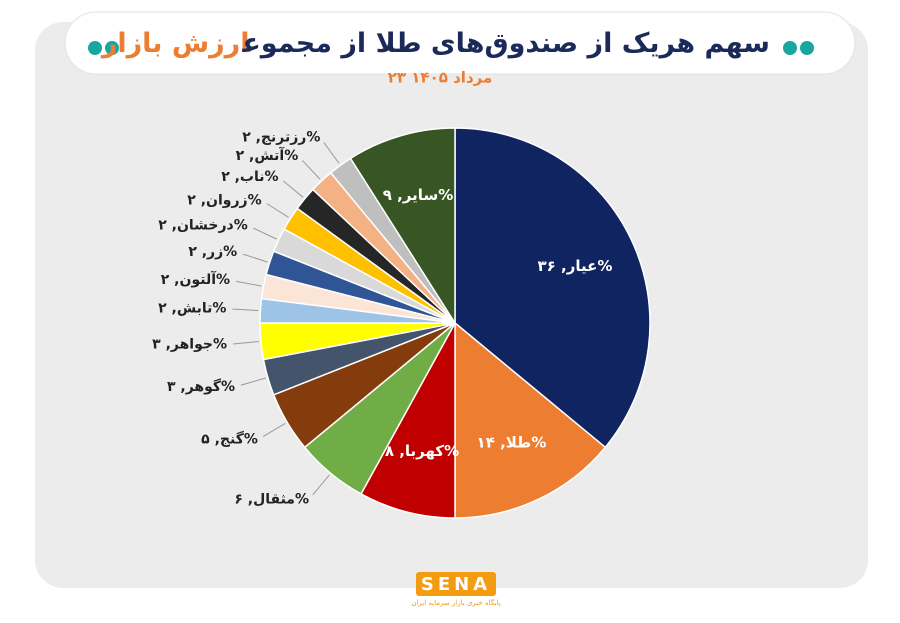 The width and height of the screenshot is (900, 623). I want to click on title-highlight: ارزش بازار, so click(175, 43).